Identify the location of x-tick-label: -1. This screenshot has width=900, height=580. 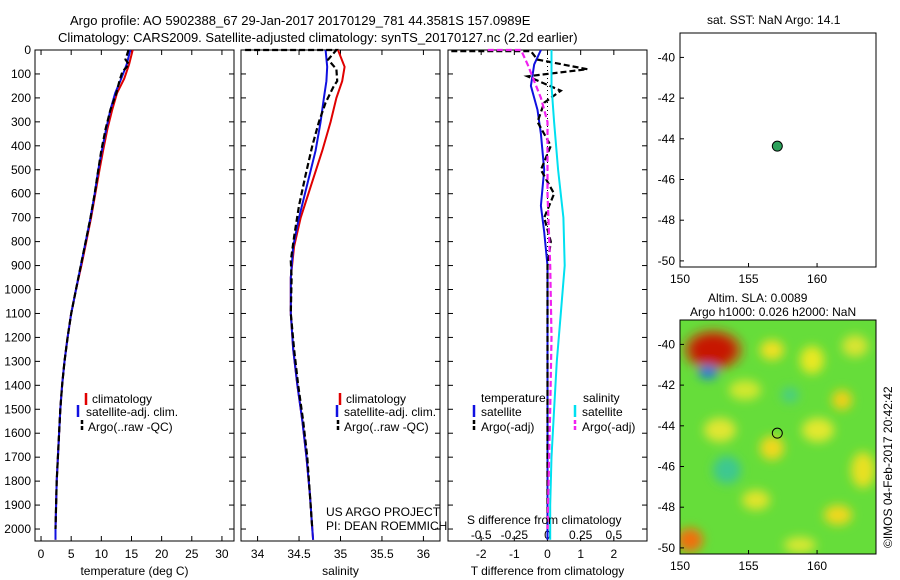
(514, 554).